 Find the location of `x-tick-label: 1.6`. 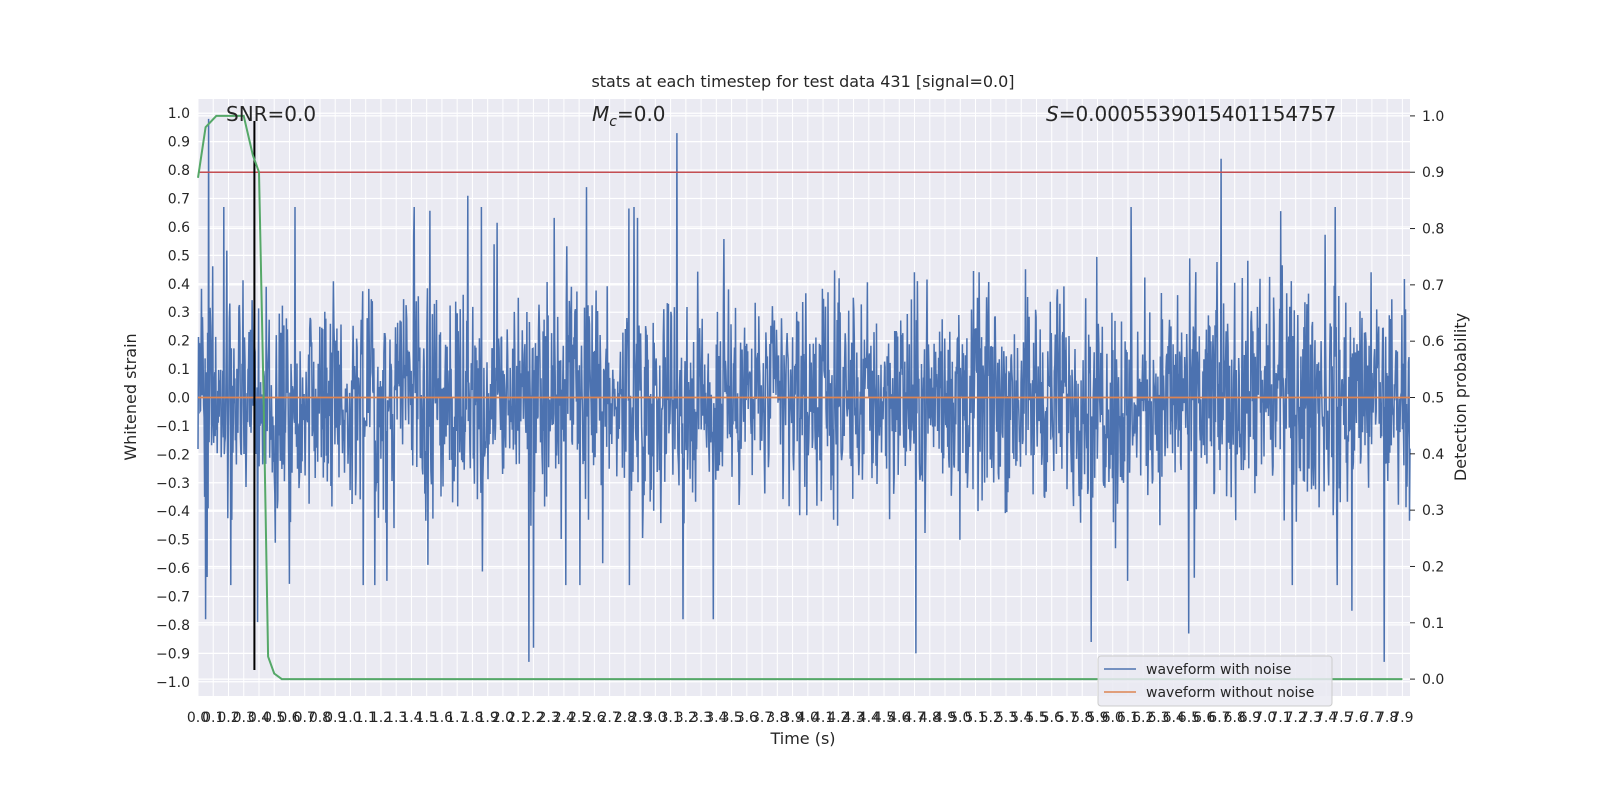

x-tick-label: 1.6 is located at coordinates (442, 718).